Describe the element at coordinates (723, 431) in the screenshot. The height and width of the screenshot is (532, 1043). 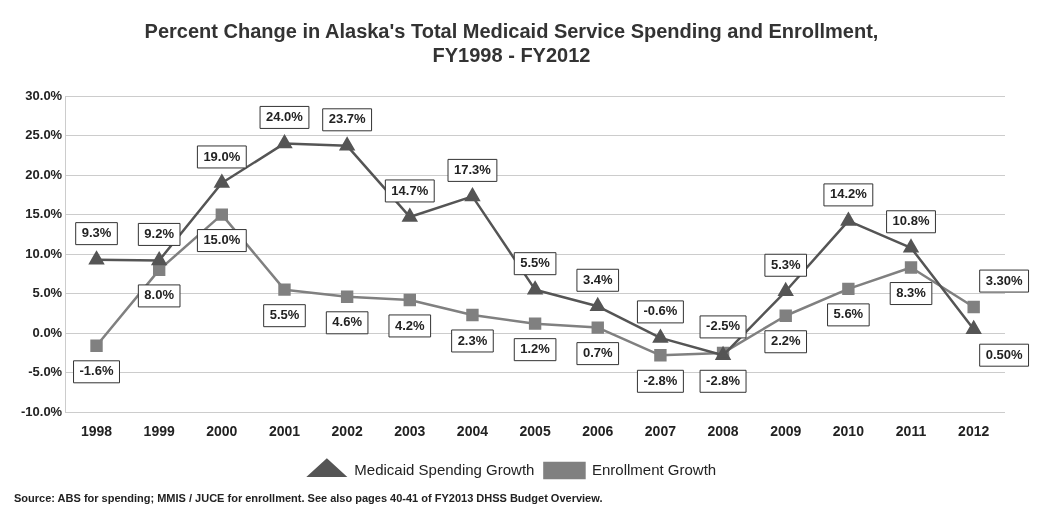
I see `x-tick-label: 2008` at that location.